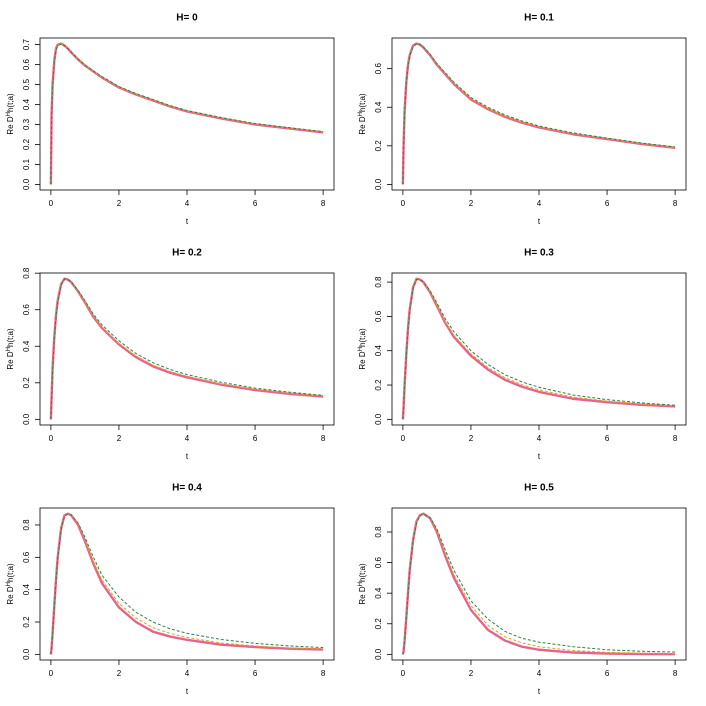  I want to click on y-tick-label: 0.7, so click(26, 44).